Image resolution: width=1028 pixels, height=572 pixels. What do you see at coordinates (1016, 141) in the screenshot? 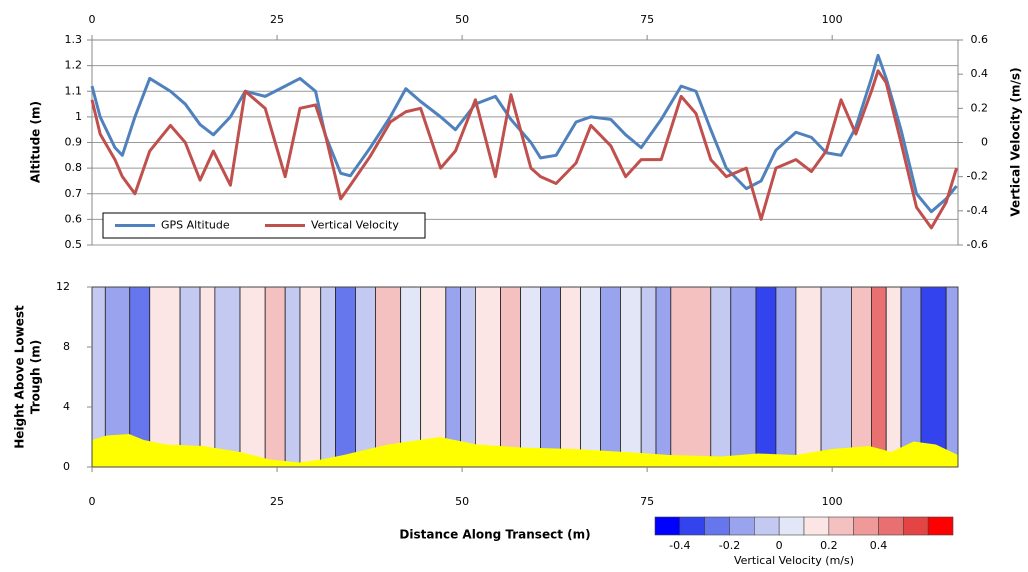
I see `y2-axis-title: Vertical Velocity (m/s)` at bounding box center [1016, 141].